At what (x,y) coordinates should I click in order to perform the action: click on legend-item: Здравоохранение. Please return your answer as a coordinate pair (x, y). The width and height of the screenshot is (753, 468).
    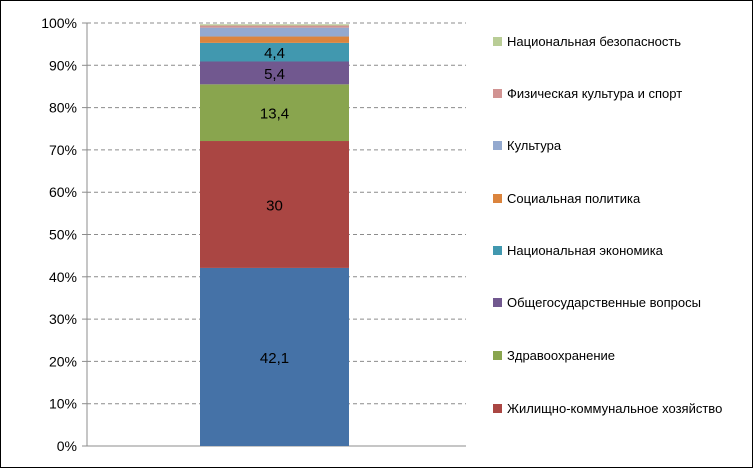
    Looking at the image, I should click on (620, 356).